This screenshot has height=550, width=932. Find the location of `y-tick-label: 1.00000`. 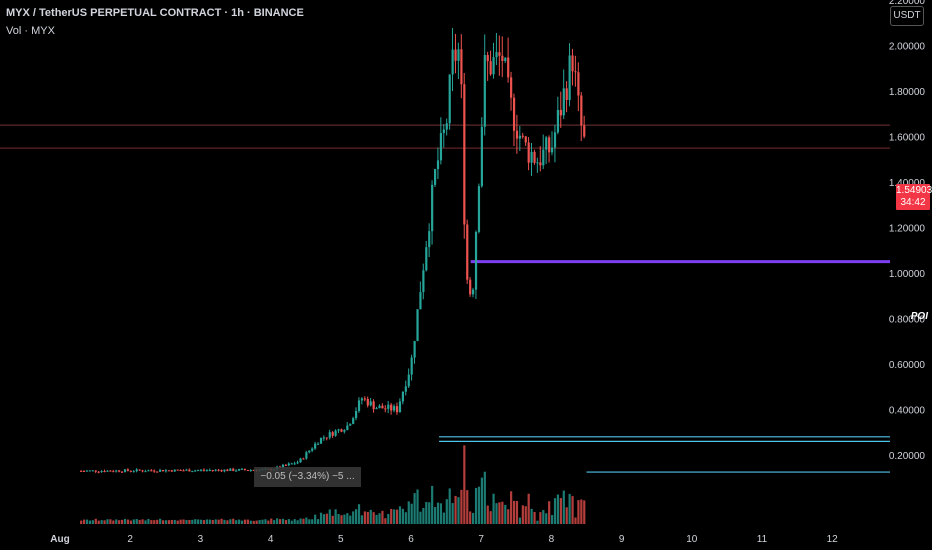

y-tick-label: 1.00000 is located at coordinates (907, 274).